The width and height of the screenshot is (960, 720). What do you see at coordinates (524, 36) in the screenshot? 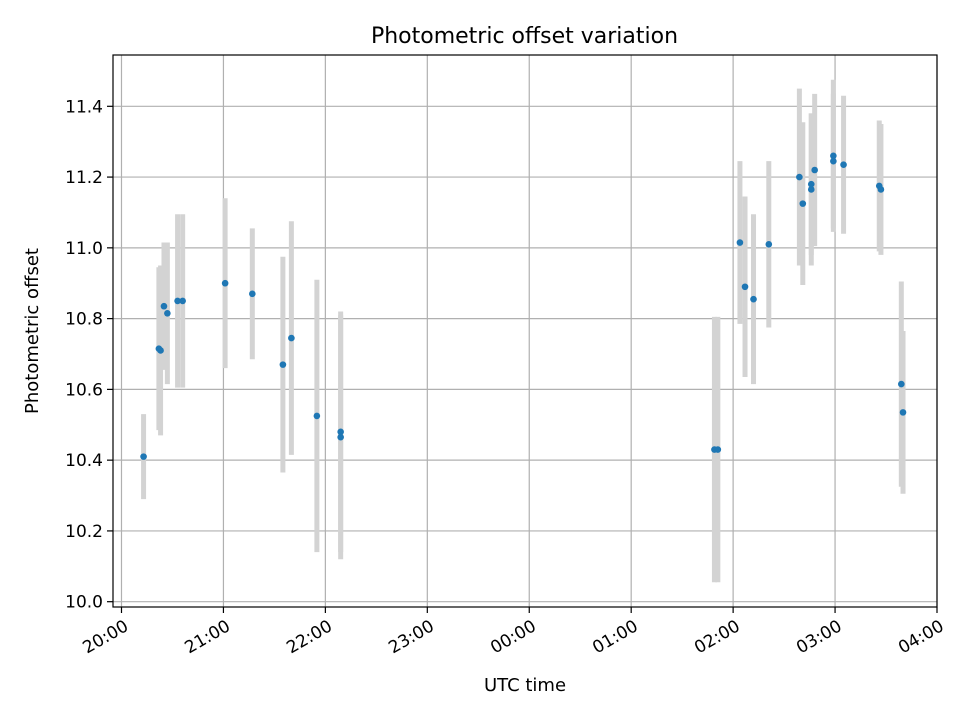
I see `chart-title: Photometric offset variation` at bounding box center [524, 36].